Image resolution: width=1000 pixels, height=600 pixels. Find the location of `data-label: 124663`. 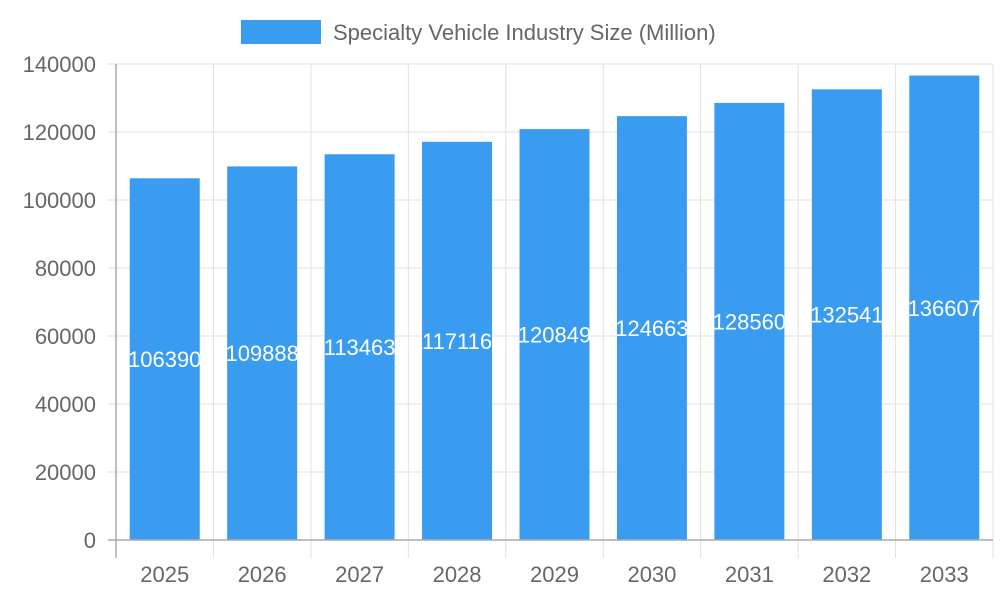

data-label: 124663 is located at coordinates (651, 328).